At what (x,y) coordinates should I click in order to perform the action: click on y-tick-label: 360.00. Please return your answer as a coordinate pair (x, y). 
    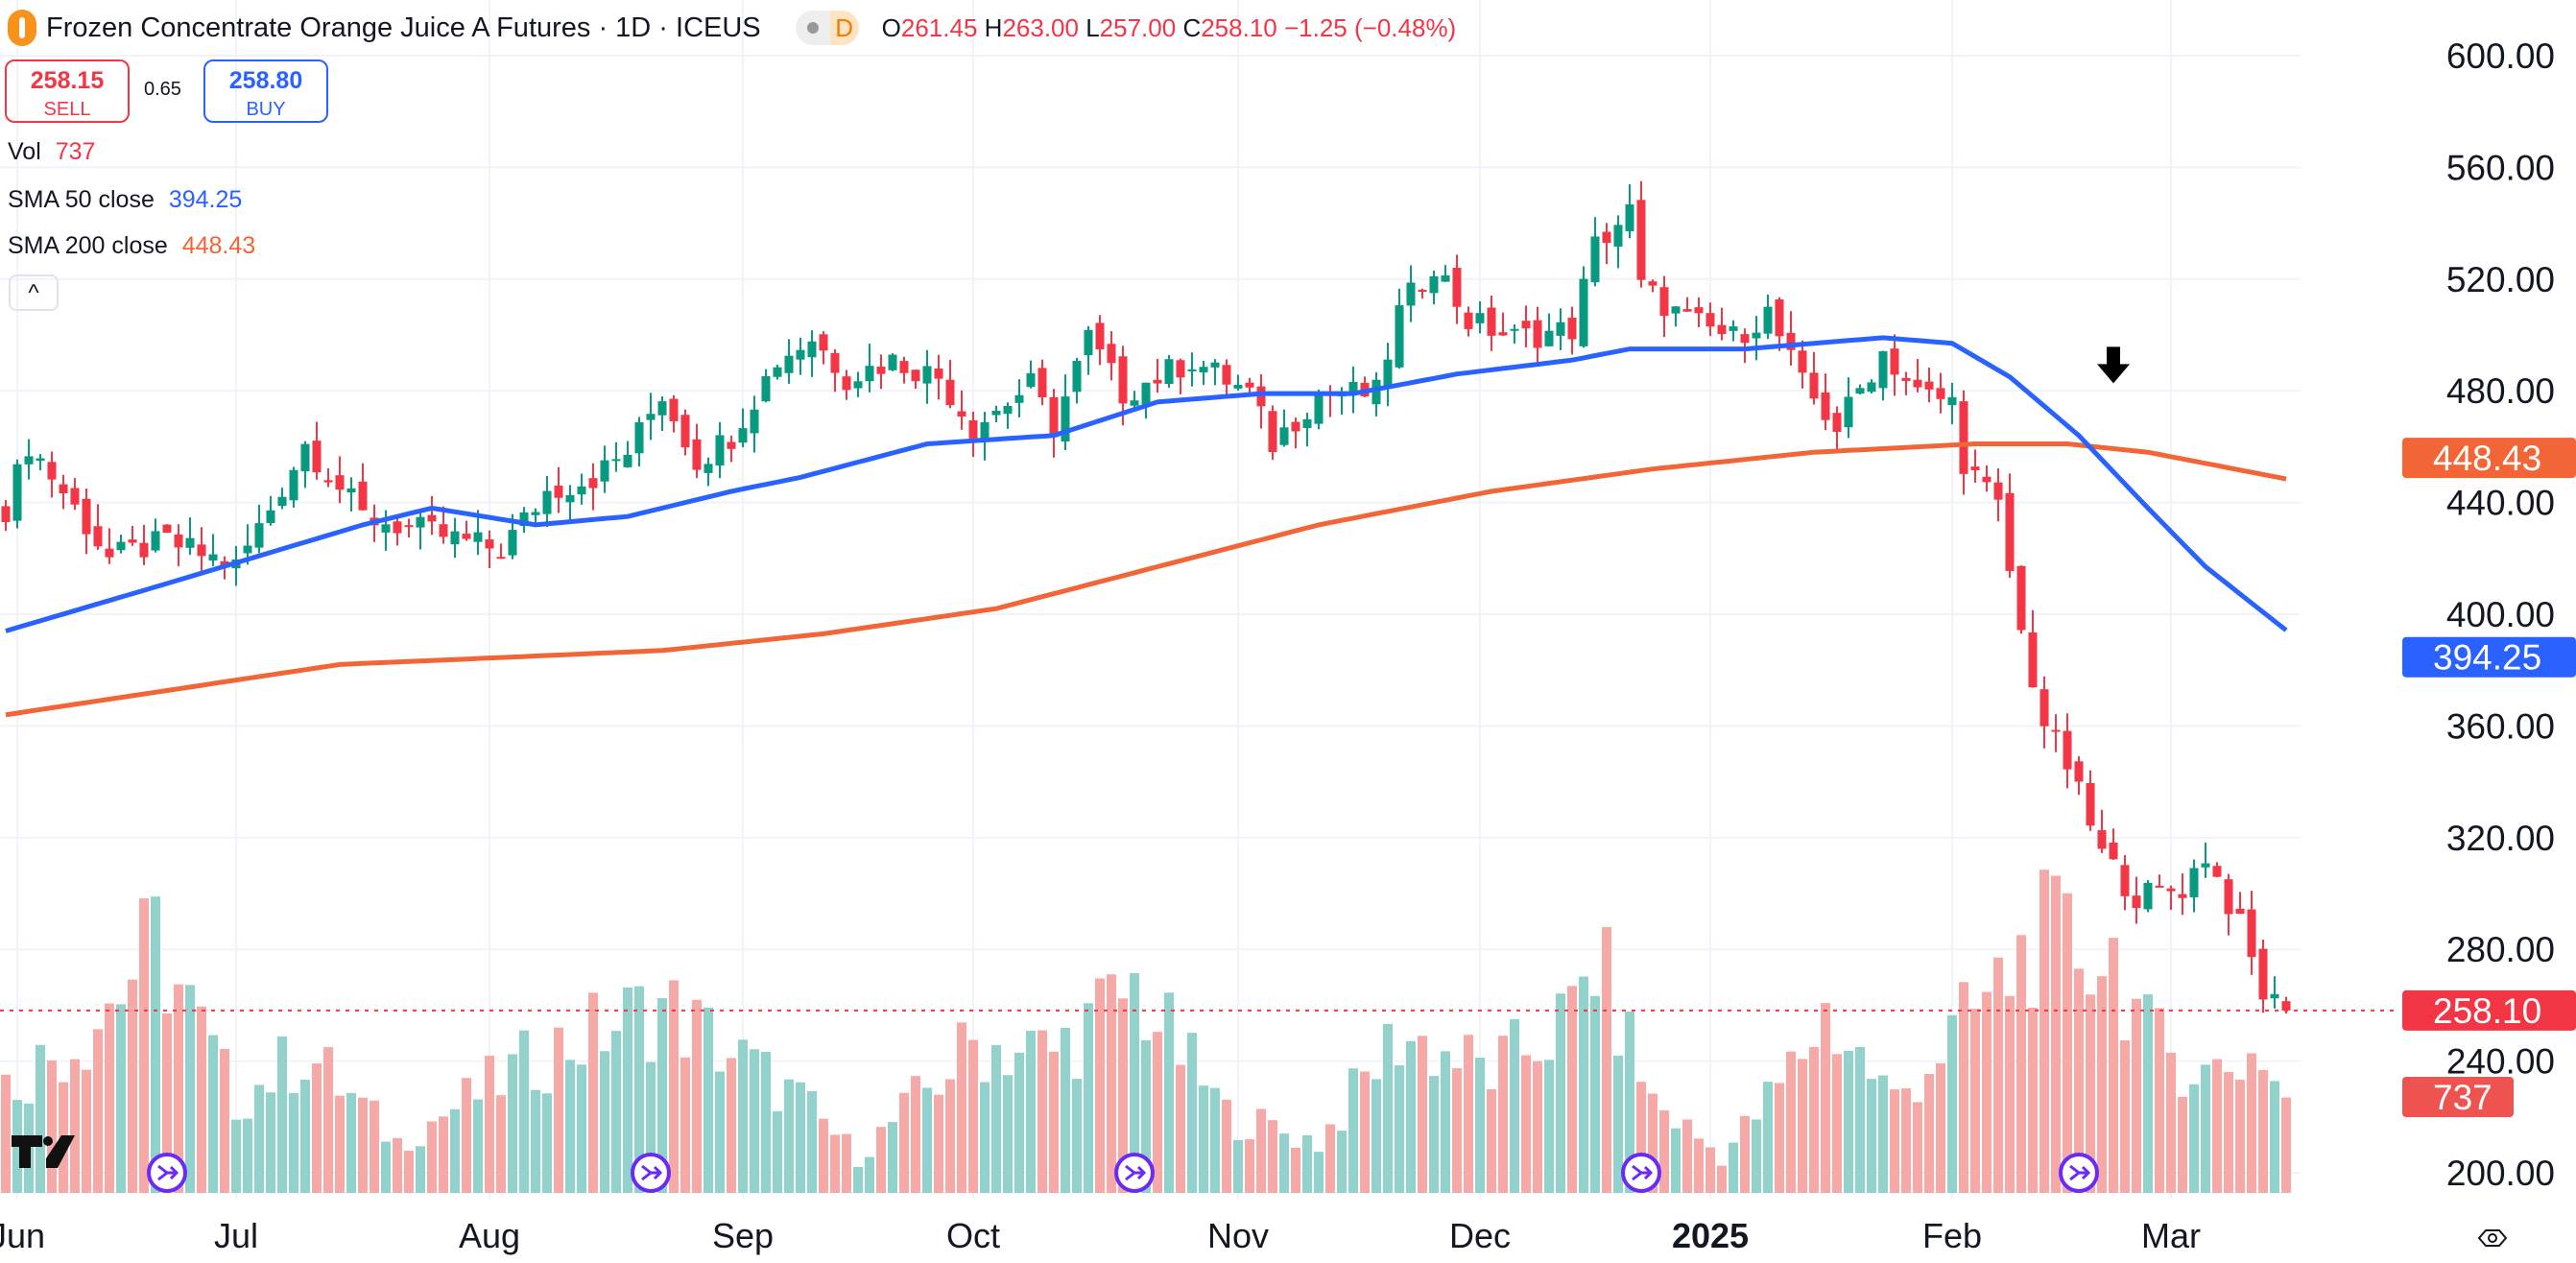
    Looking at the image, I should click on (2500, 726).